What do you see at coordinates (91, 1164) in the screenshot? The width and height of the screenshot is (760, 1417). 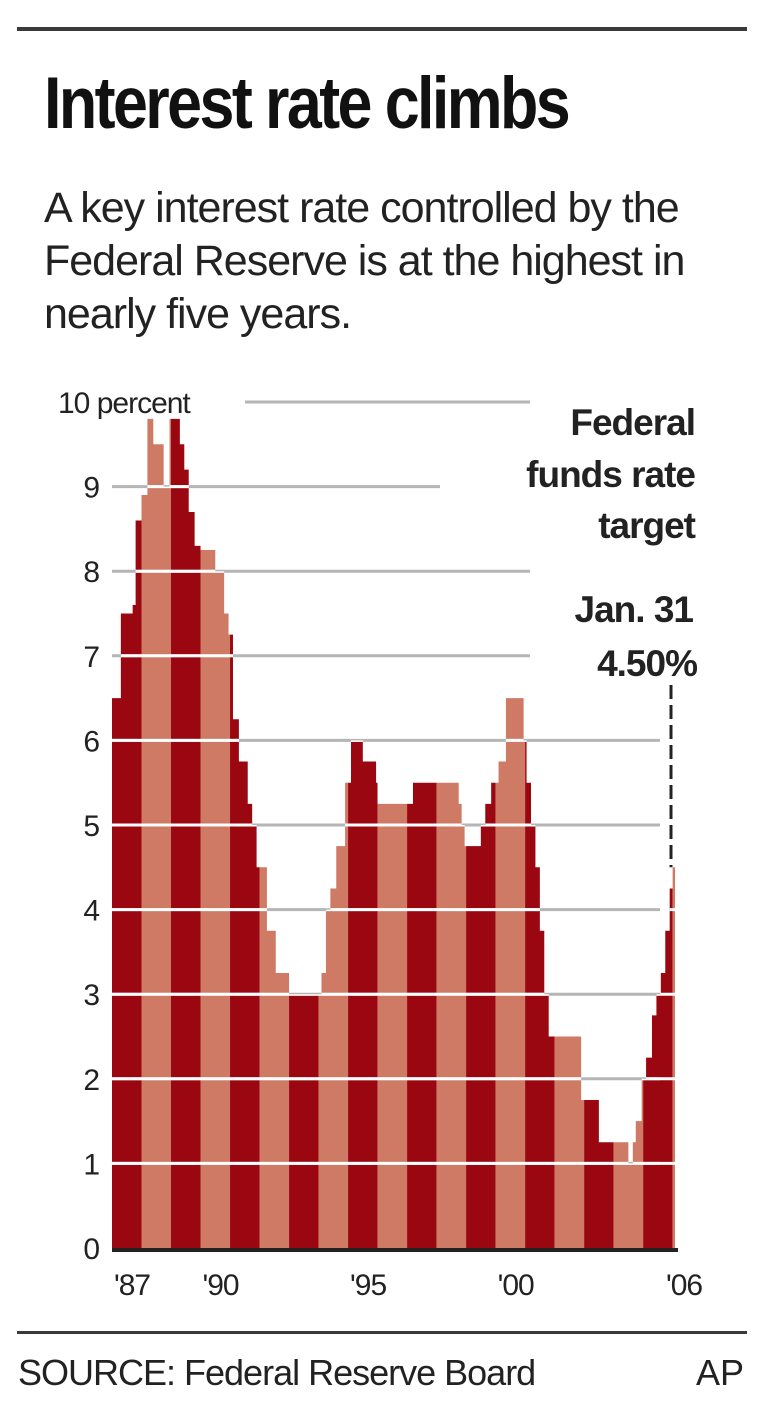 I see `y-tick-label: 1` at bounding box center [91, 1164].